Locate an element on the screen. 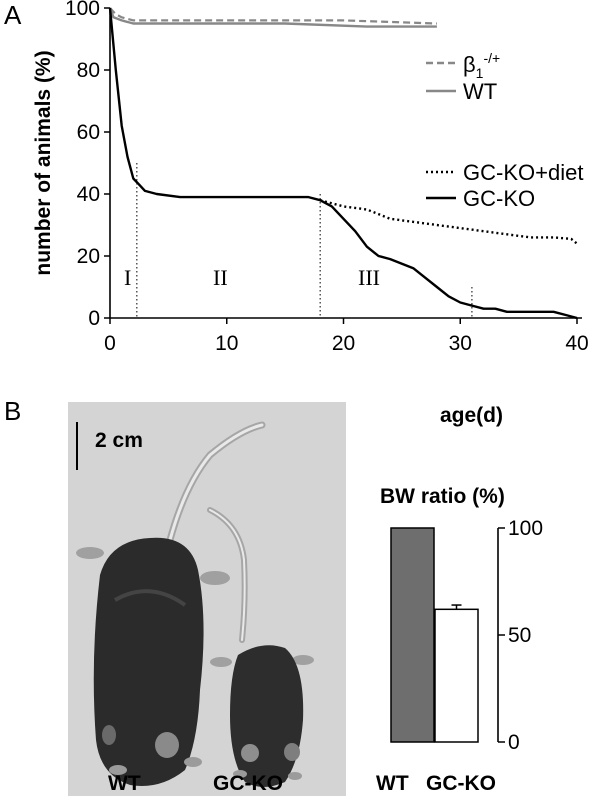 This screenshot has width=610, height=800. x-tick-label-40: 40 is located at coordinates (576, 343).